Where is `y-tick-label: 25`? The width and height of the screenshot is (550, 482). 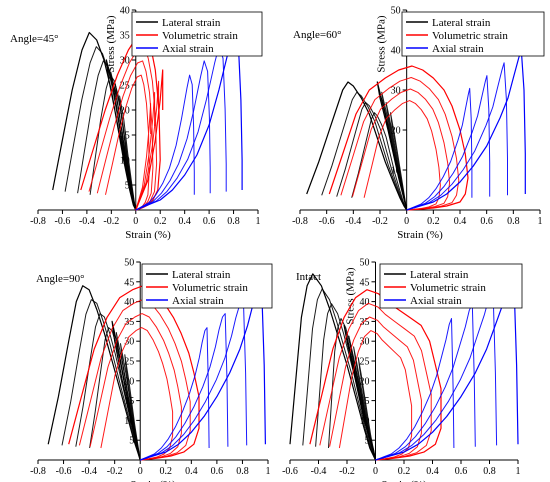
y-tick-label: 25 is located at coordinates (365, 362).